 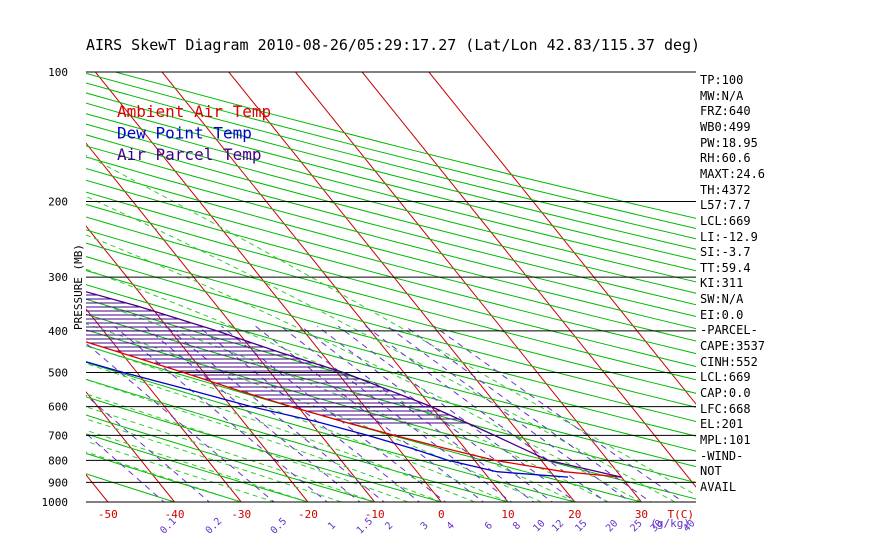 What do you see at coordinates (725, 267) in the screenshot?
I see `stat-item: TT:59.4` at bounding box center [725, 267].